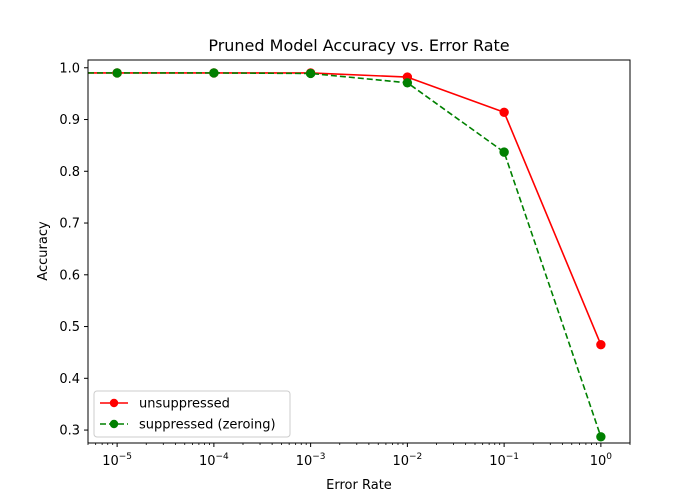 The image size is (699, 503). I want to click on legend-label: suppressed (zeroing), so click(207, 425).